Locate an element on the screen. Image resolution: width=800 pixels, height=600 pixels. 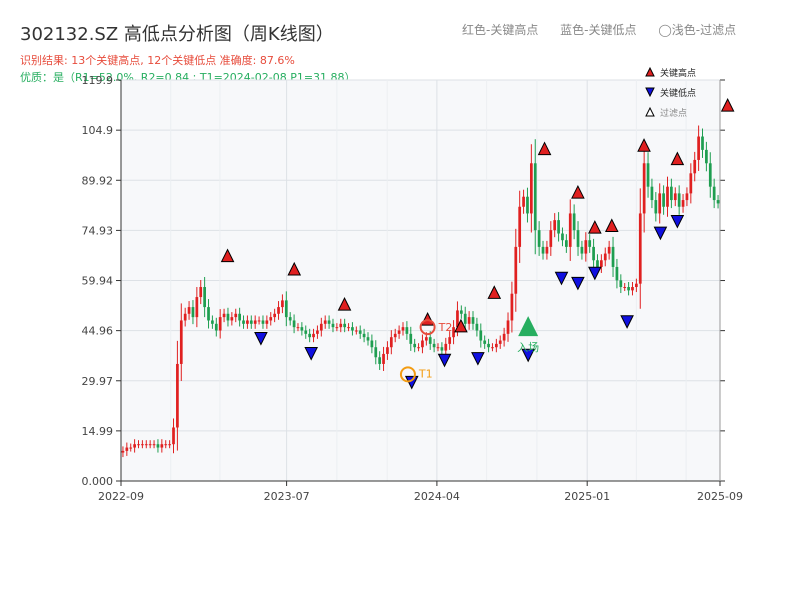
y-tick-label: 29.97 is located at coordinates (98, 381).